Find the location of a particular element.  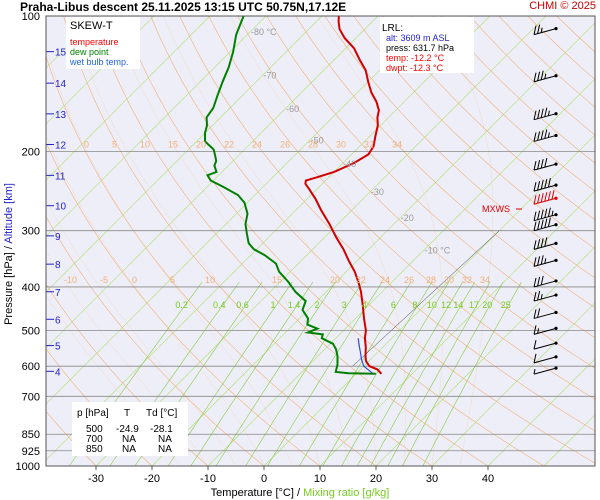

pressure-tick-label: 1000 is located at coordinates (28, 467).